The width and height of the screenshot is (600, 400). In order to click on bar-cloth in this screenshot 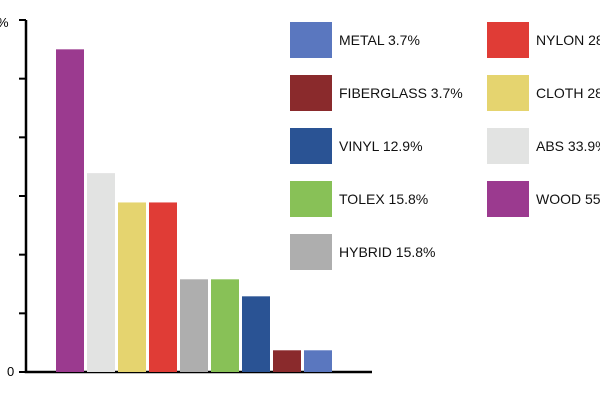, I will do `click(132, 287)`.